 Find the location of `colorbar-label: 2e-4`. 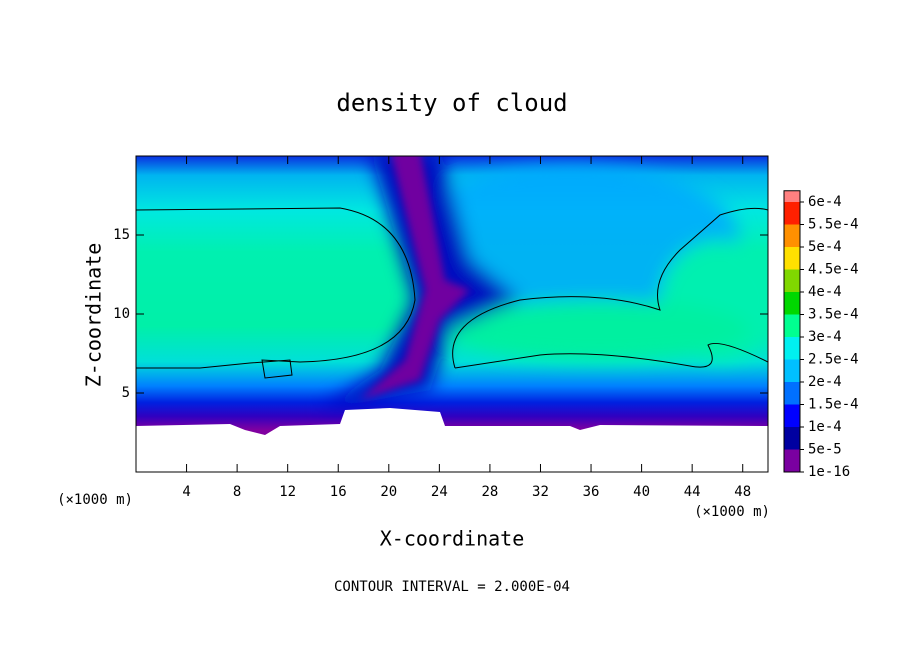

colorbar-label: 2e-4 is located at coordinates (825, 382).